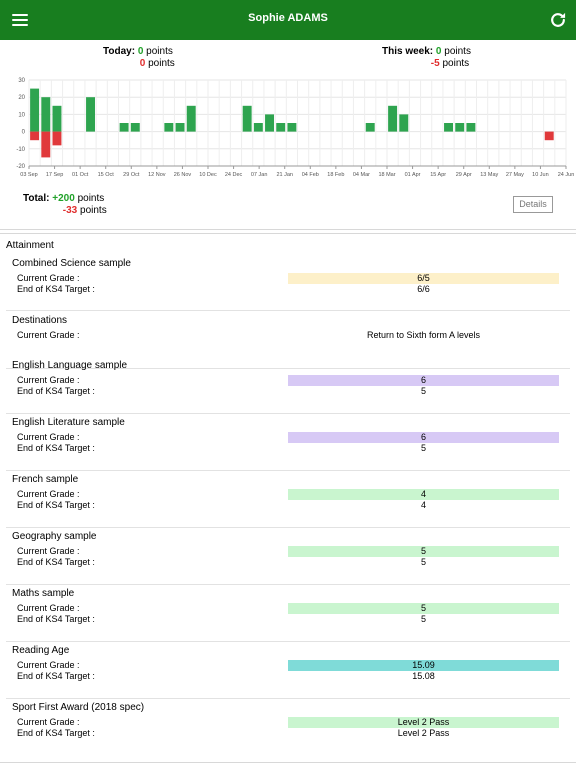  What do you see at coordinates (54, 536) in the screenshot?
I see `subject-name: Geography sample` at bounding box center [54, 536].